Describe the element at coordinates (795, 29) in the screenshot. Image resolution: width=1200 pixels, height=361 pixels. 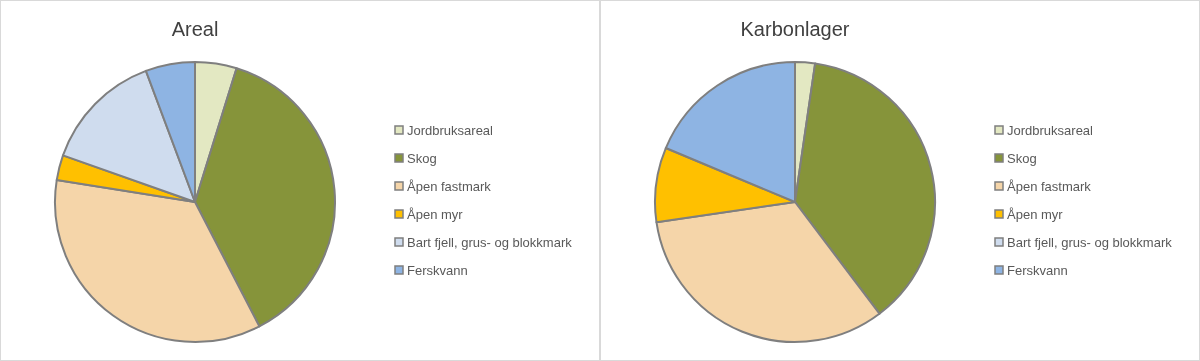
I see `chart-title: Karbonlager` at that location.